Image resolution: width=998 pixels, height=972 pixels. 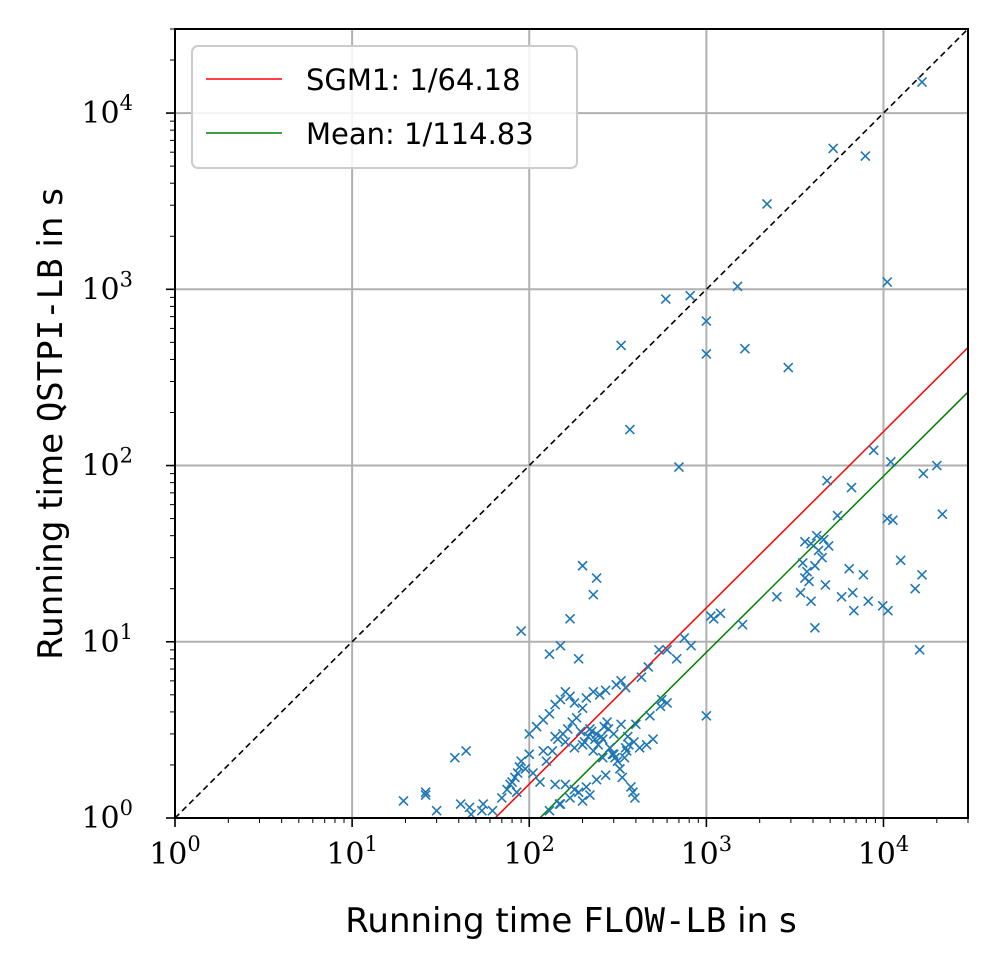 I want to click on x-axis-label-prefix: Running time, so click(x=464, y=921).